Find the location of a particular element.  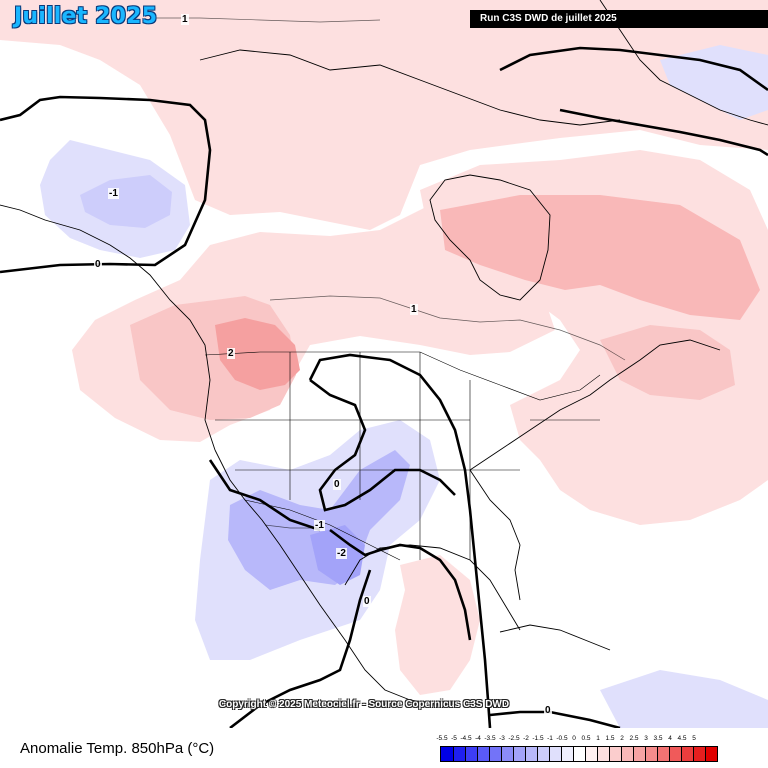

color-legend is located at coordinates (579, 754).